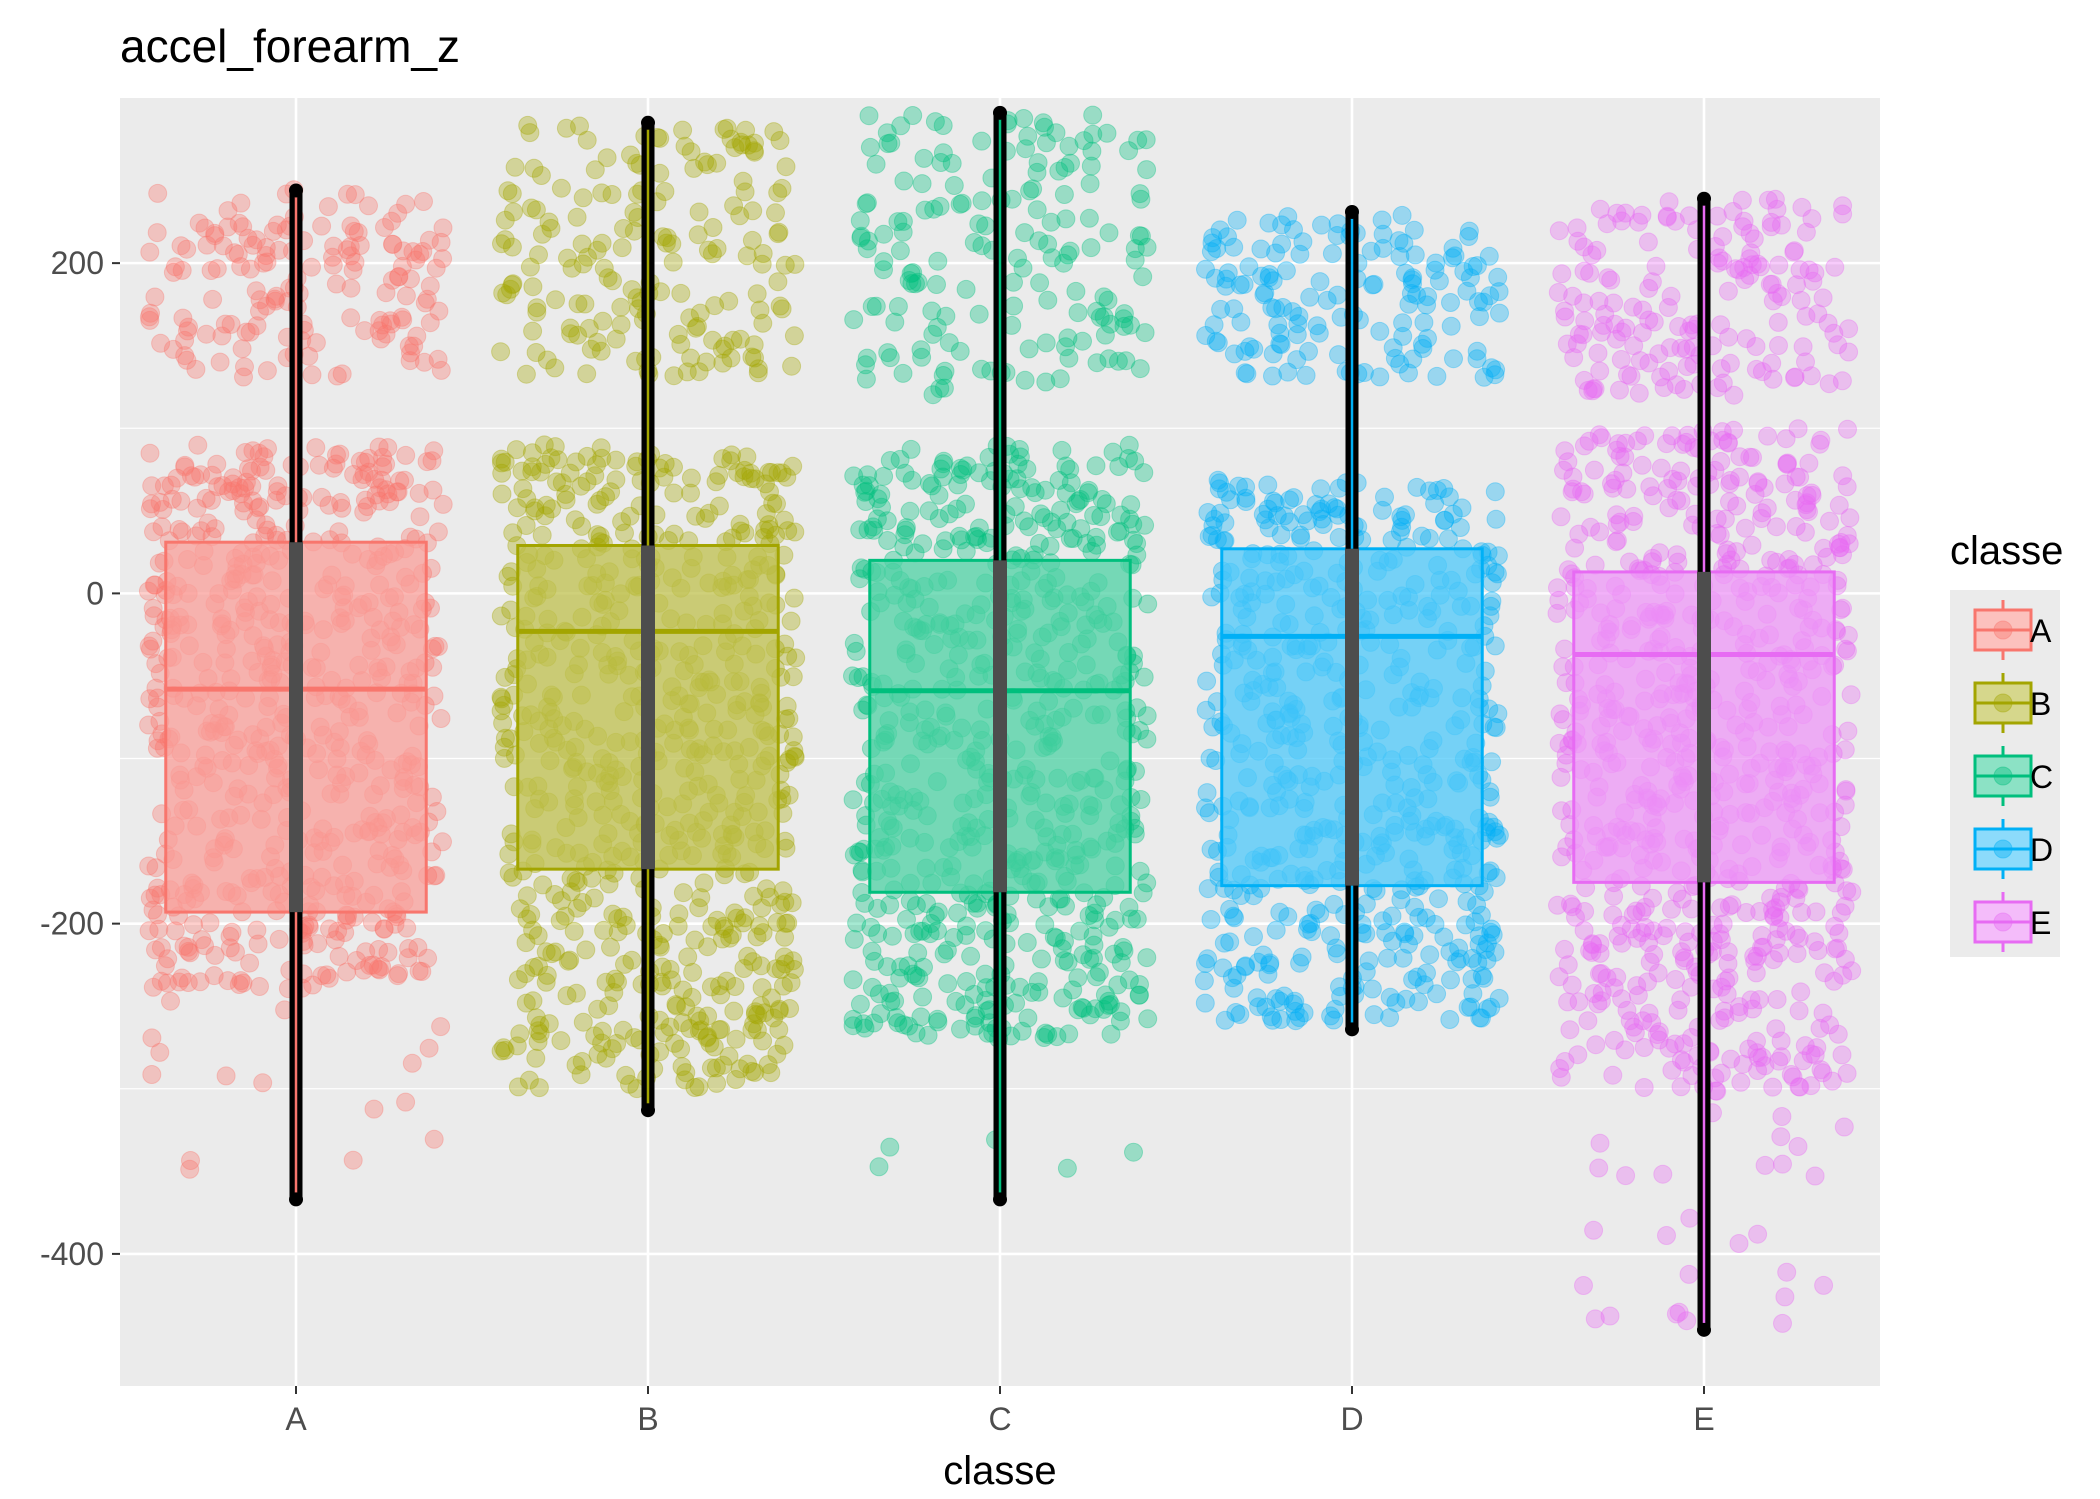  What do you see at coordinates (72, 924) in the screenshot?
I see `y-tick-label: -200` at bounding box center [72, 924].